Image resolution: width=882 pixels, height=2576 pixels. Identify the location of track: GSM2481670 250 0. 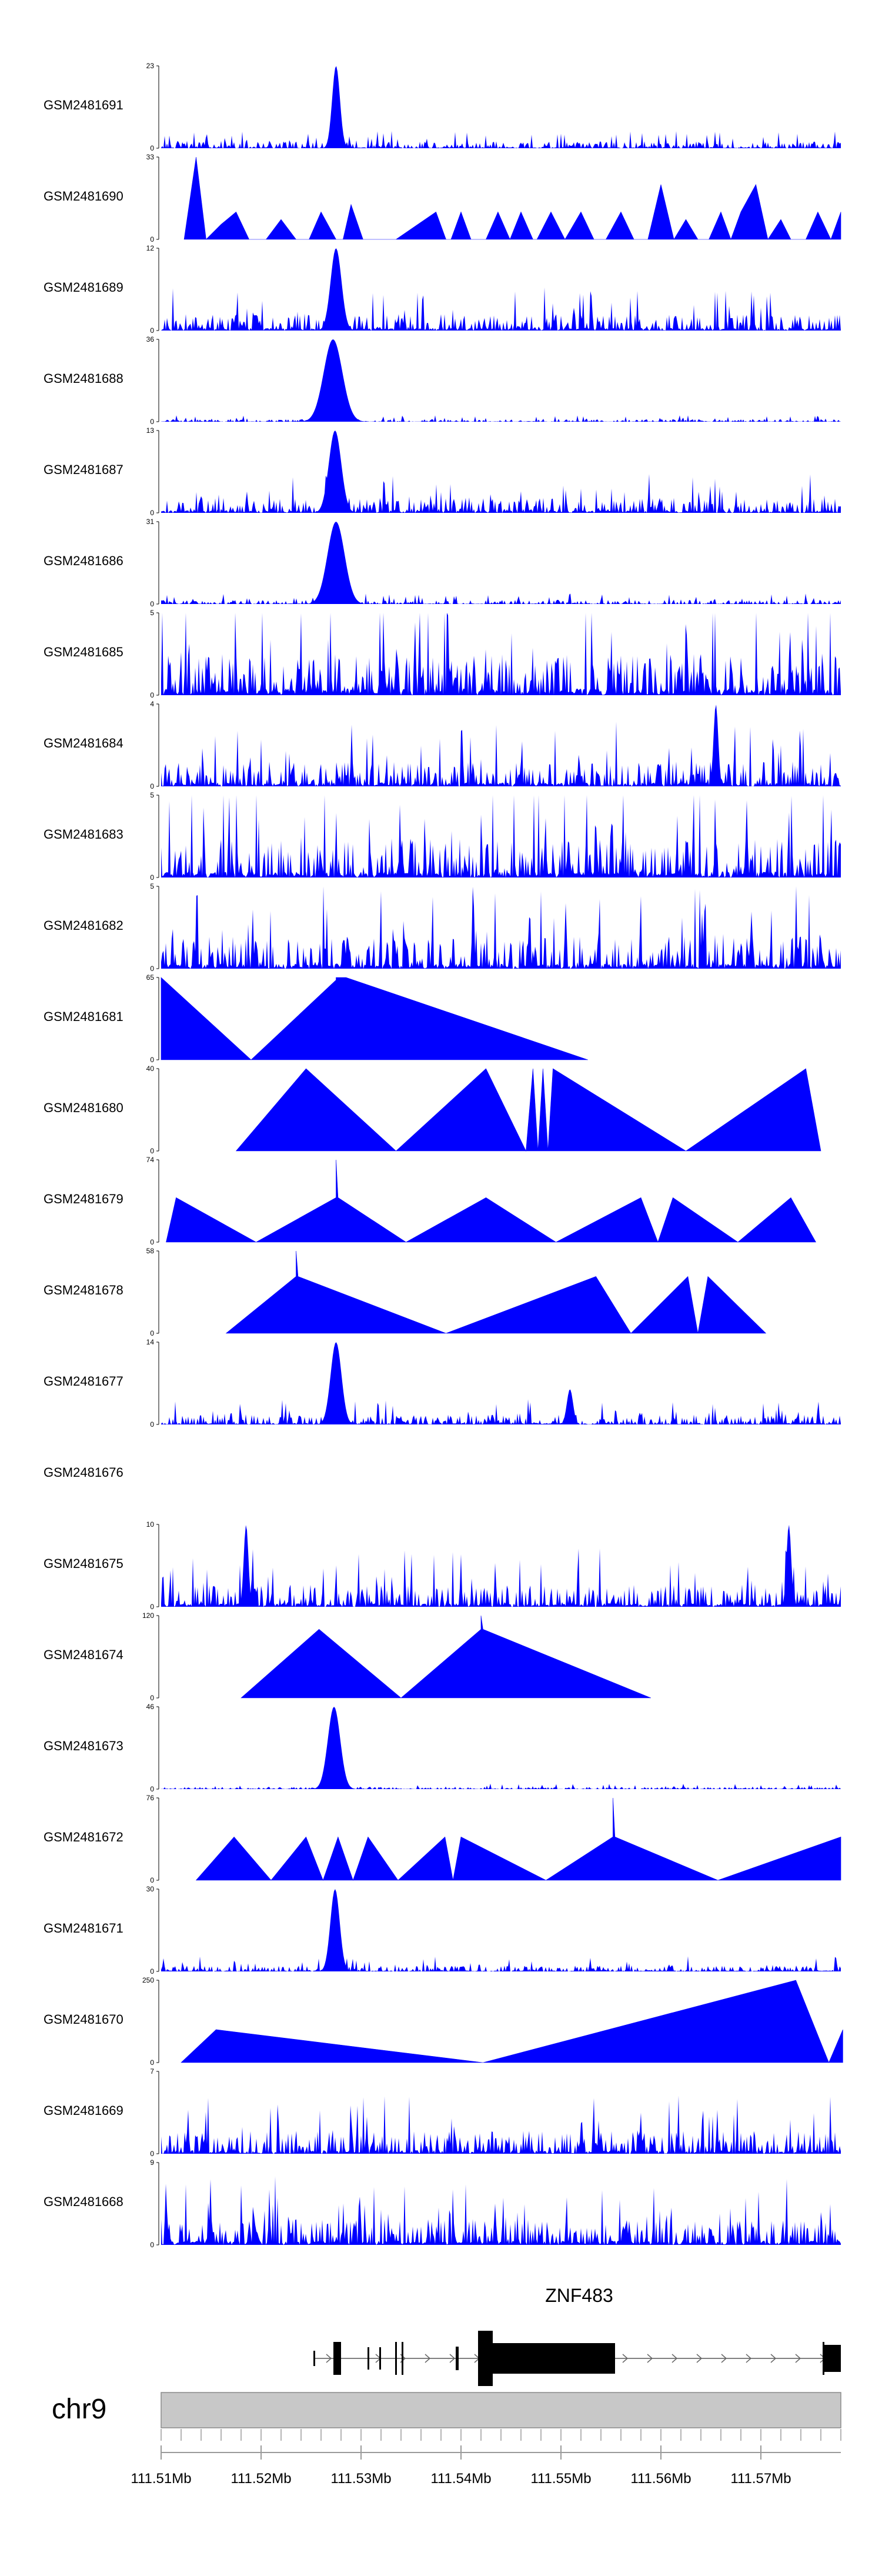
(443, 2021).